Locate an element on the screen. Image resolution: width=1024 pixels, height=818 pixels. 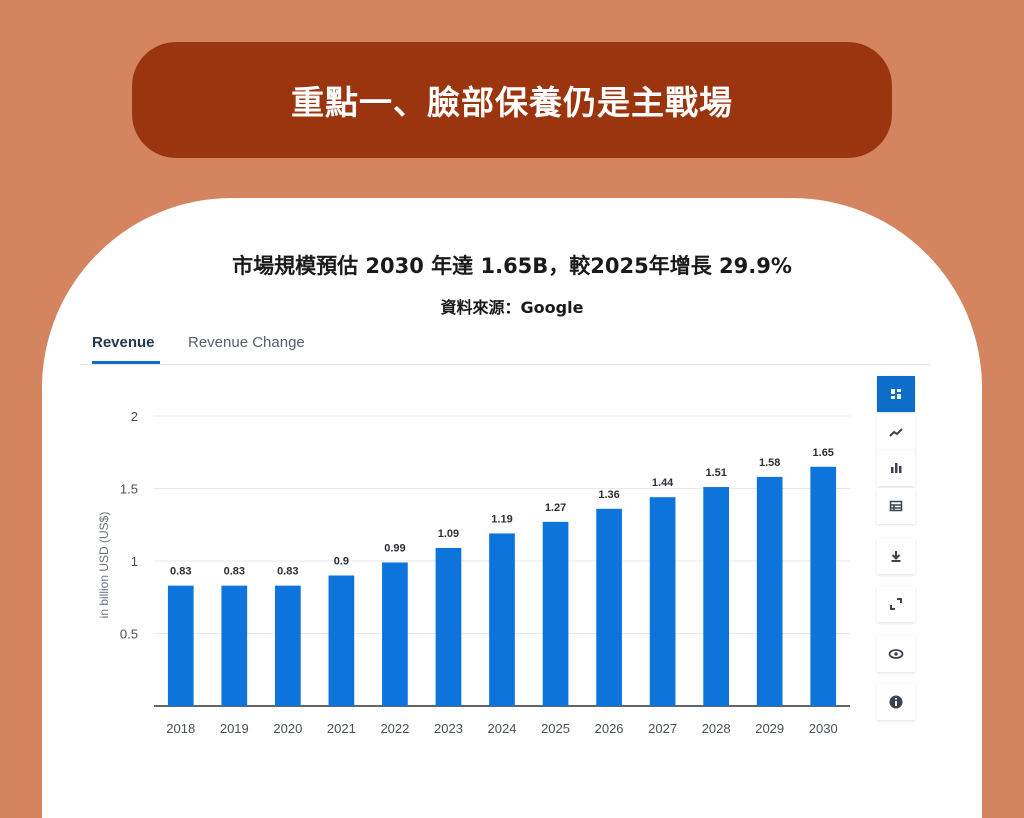
data-label: 0.99 is located at coordinates (394, 548).